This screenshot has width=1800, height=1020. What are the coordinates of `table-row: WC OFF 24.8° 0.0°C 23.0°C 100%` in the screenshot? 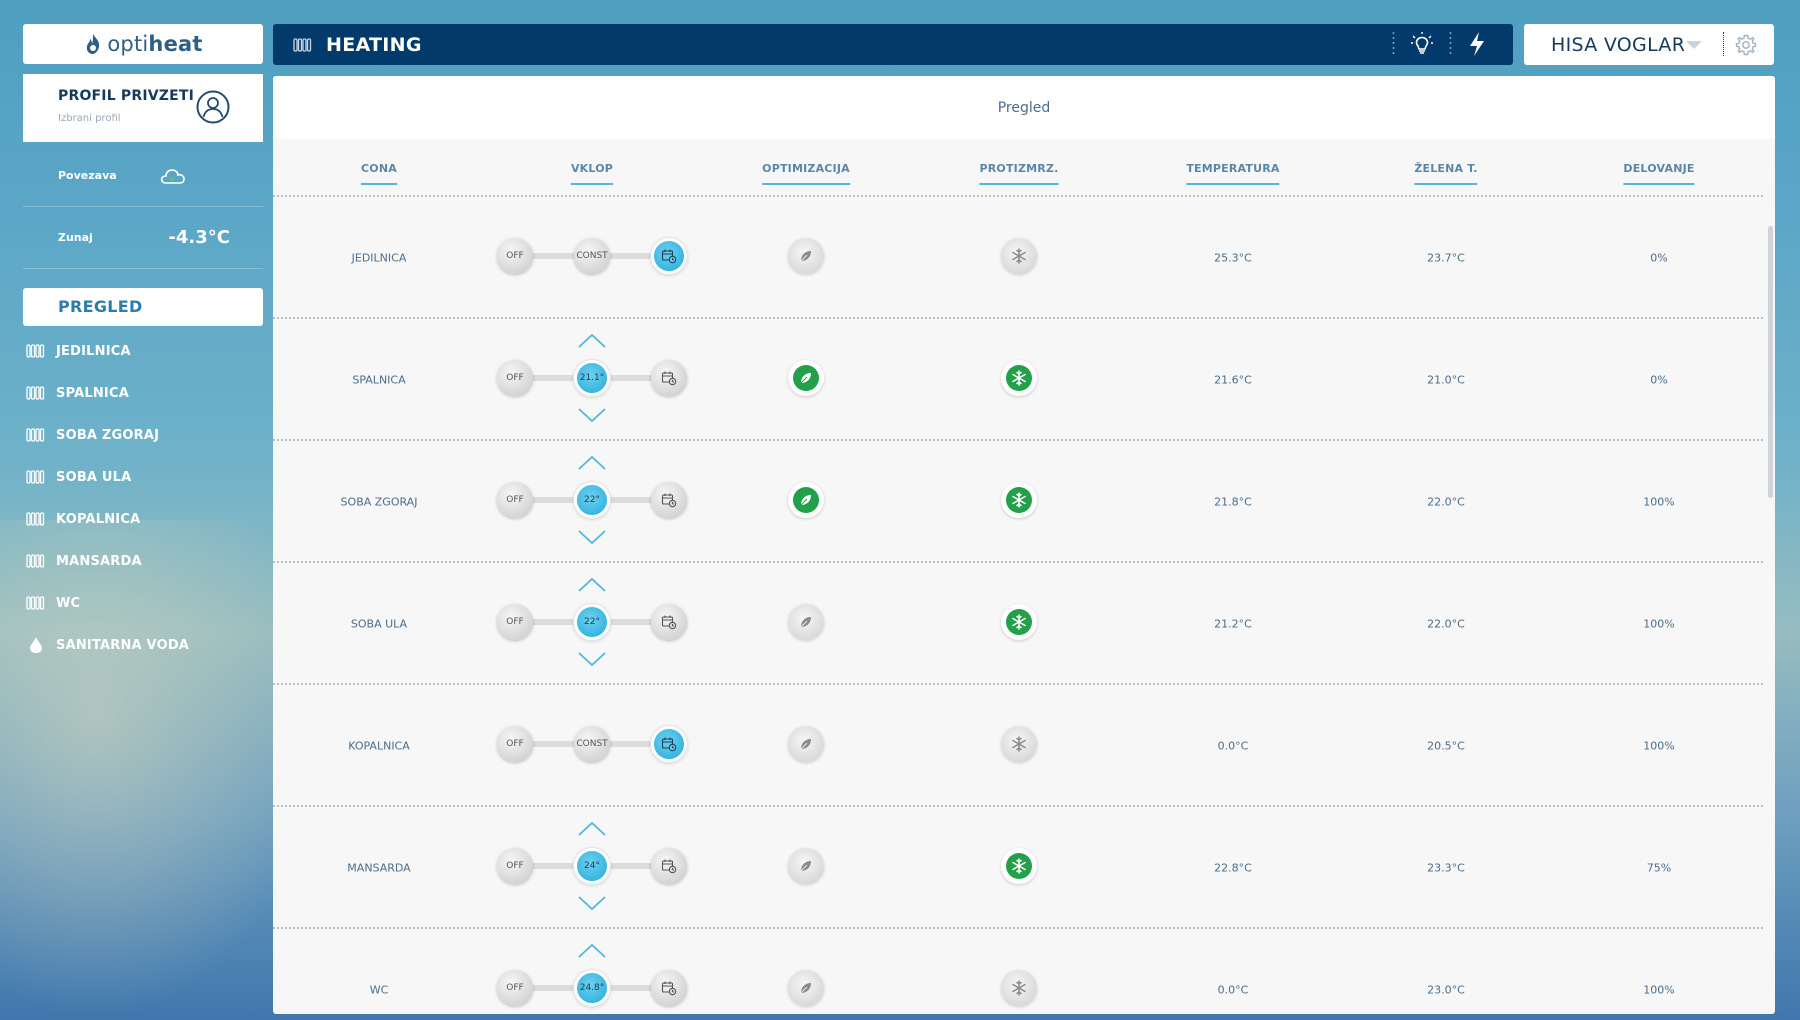 It's located at (1018, 970).